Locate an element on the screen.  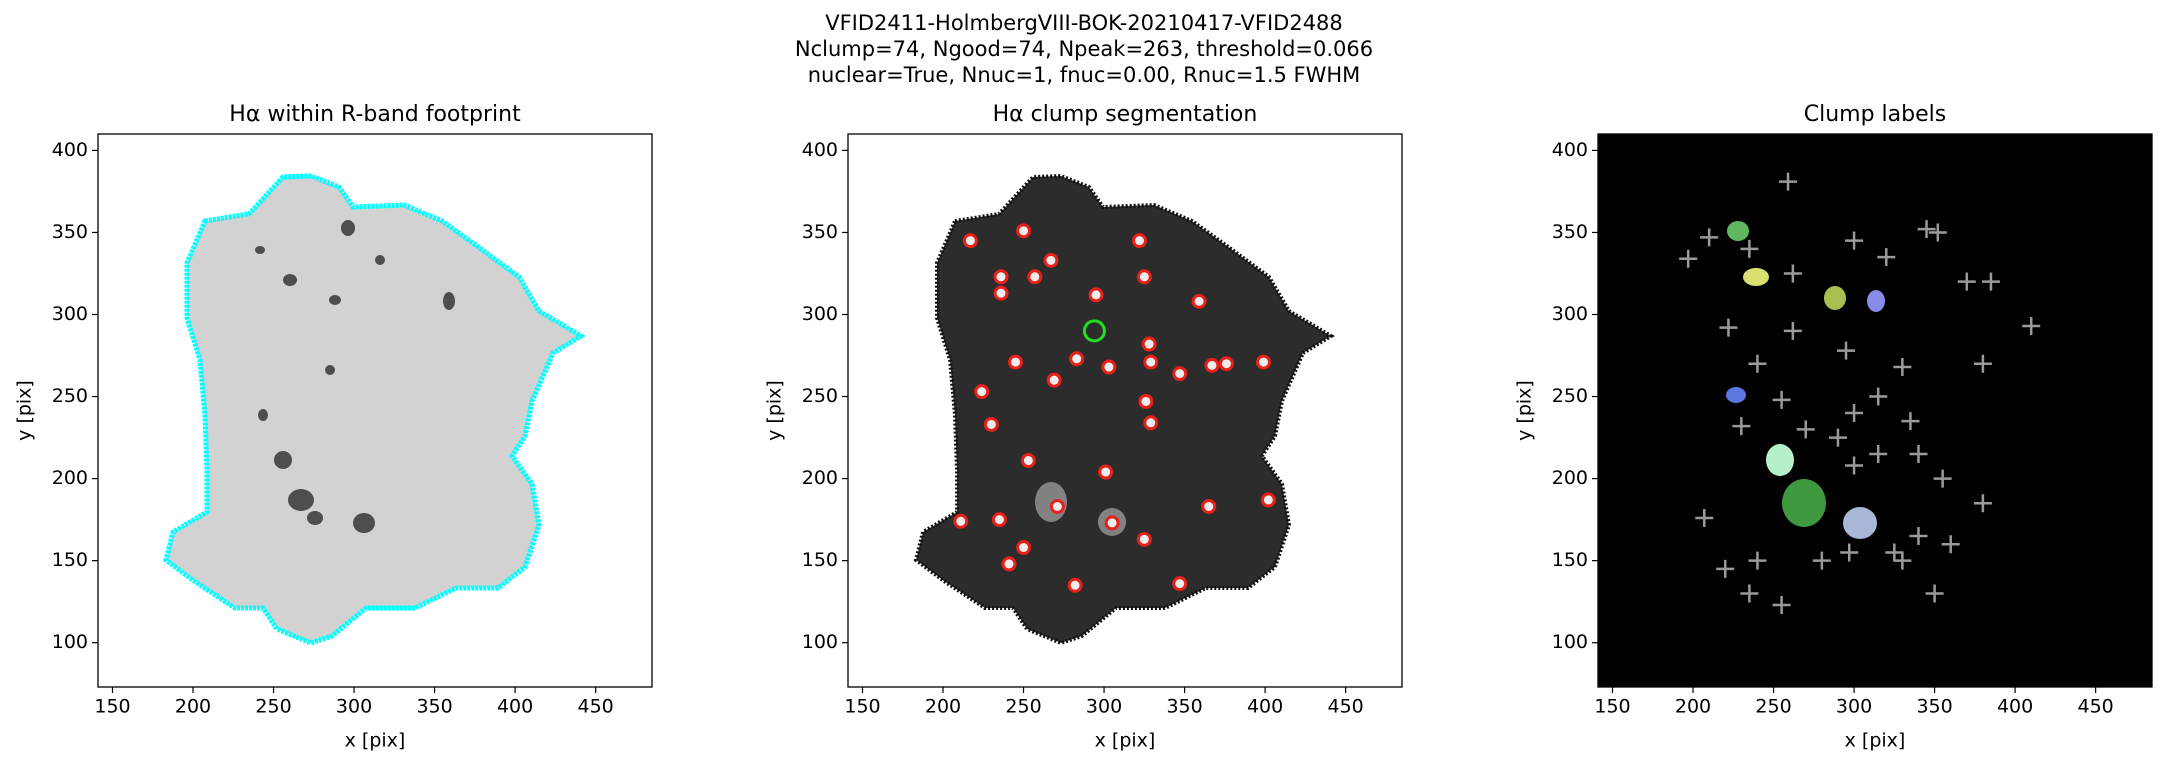
nucleus-marker is located at coordinates (1094, 331).